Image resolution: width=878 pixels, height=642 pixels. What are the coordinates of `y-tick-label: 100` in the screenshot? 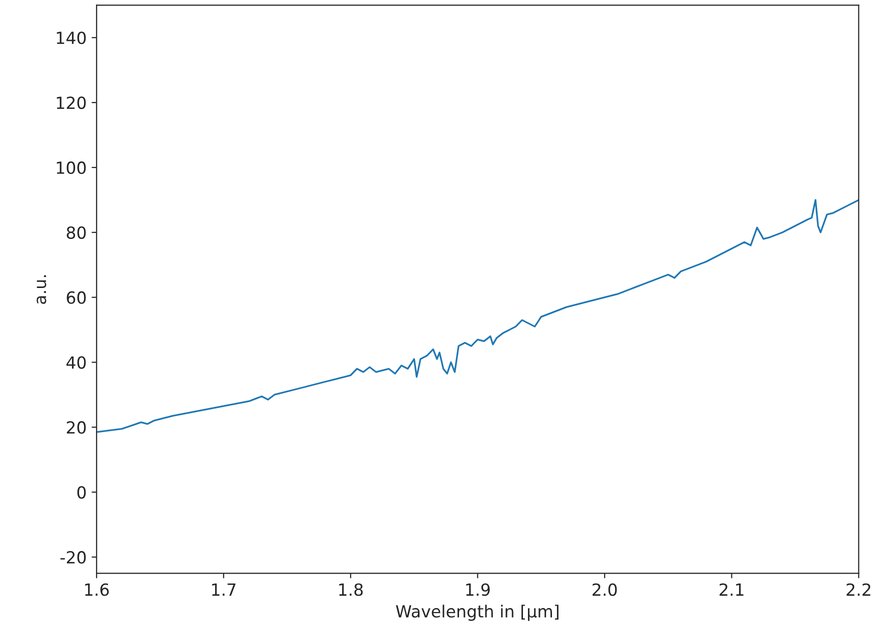 It's located at (71, 167).